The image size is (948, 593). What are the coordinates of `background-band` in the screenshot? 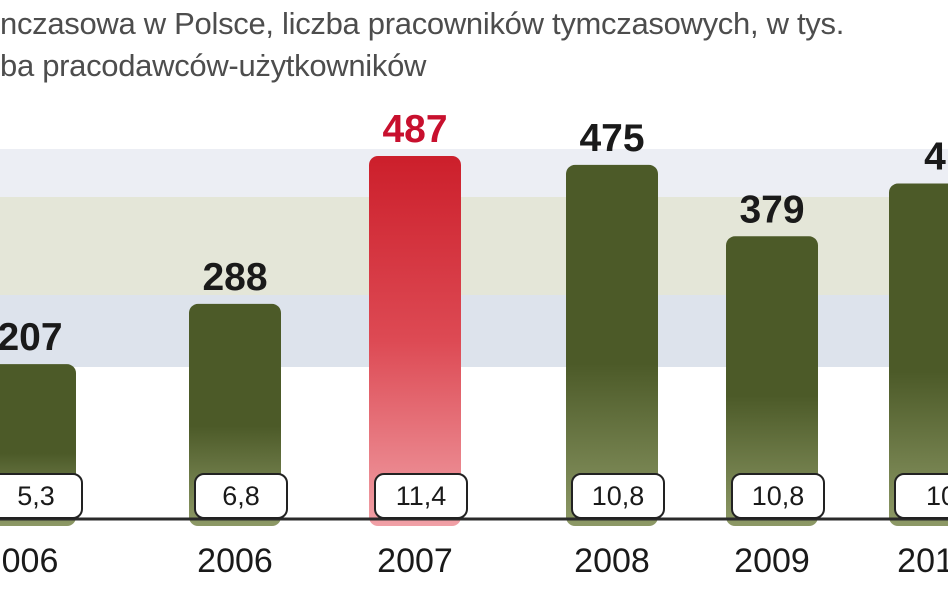 It's located at (474, 173).